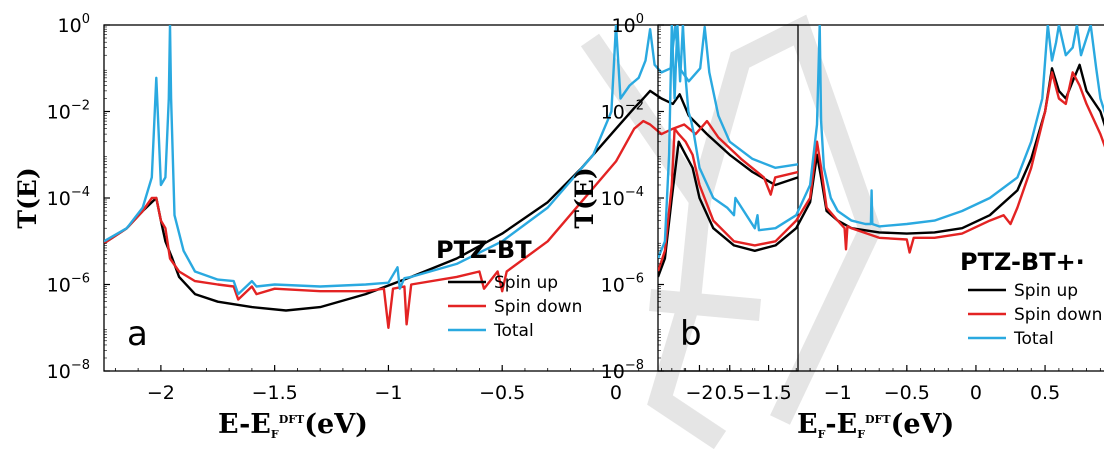 Image resolution: width=1104 pixels, height=450 pixels. Describe the element at coordinates (484, 250) in the screenshot. I see `annotation: PTZ-BT` at that location.